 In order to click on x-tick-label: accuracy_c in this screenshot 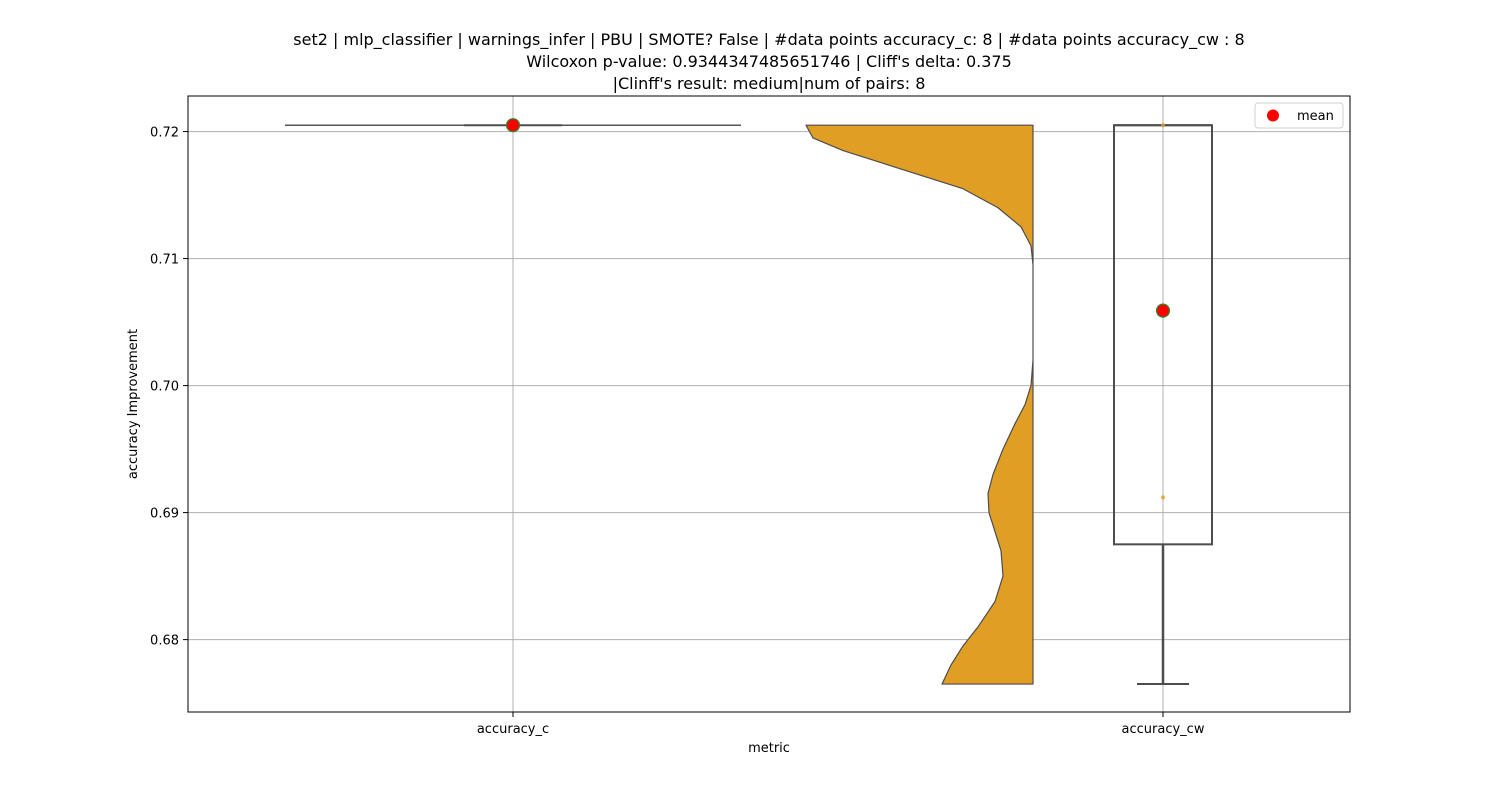, I will do `click(513, 729)`.